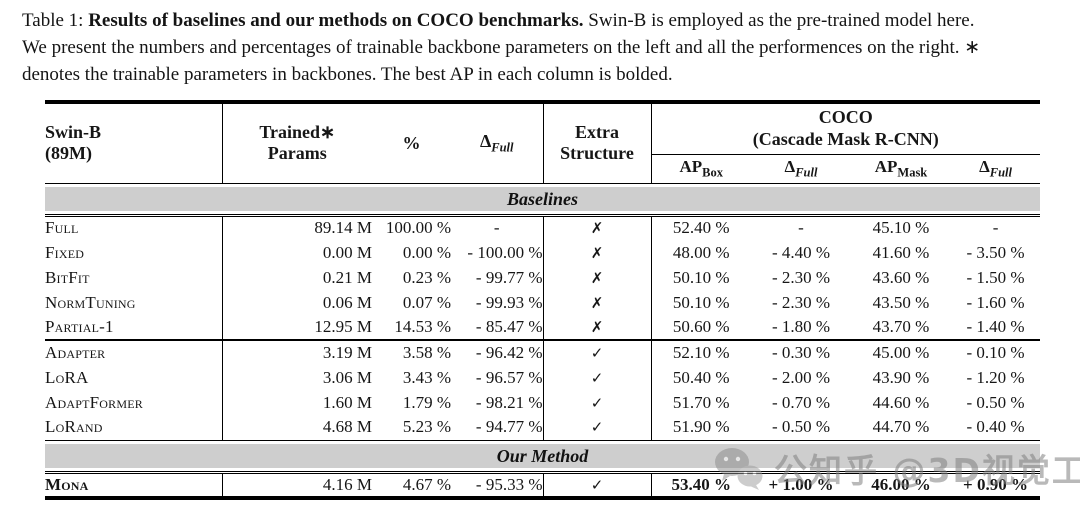 The height and width of the screenshot is (516, 1080). What do you see at coordinates (497, 302) in the screenshot?
I see `cell-delta-full: - 99.93 %` at bounding box center [497, 302].